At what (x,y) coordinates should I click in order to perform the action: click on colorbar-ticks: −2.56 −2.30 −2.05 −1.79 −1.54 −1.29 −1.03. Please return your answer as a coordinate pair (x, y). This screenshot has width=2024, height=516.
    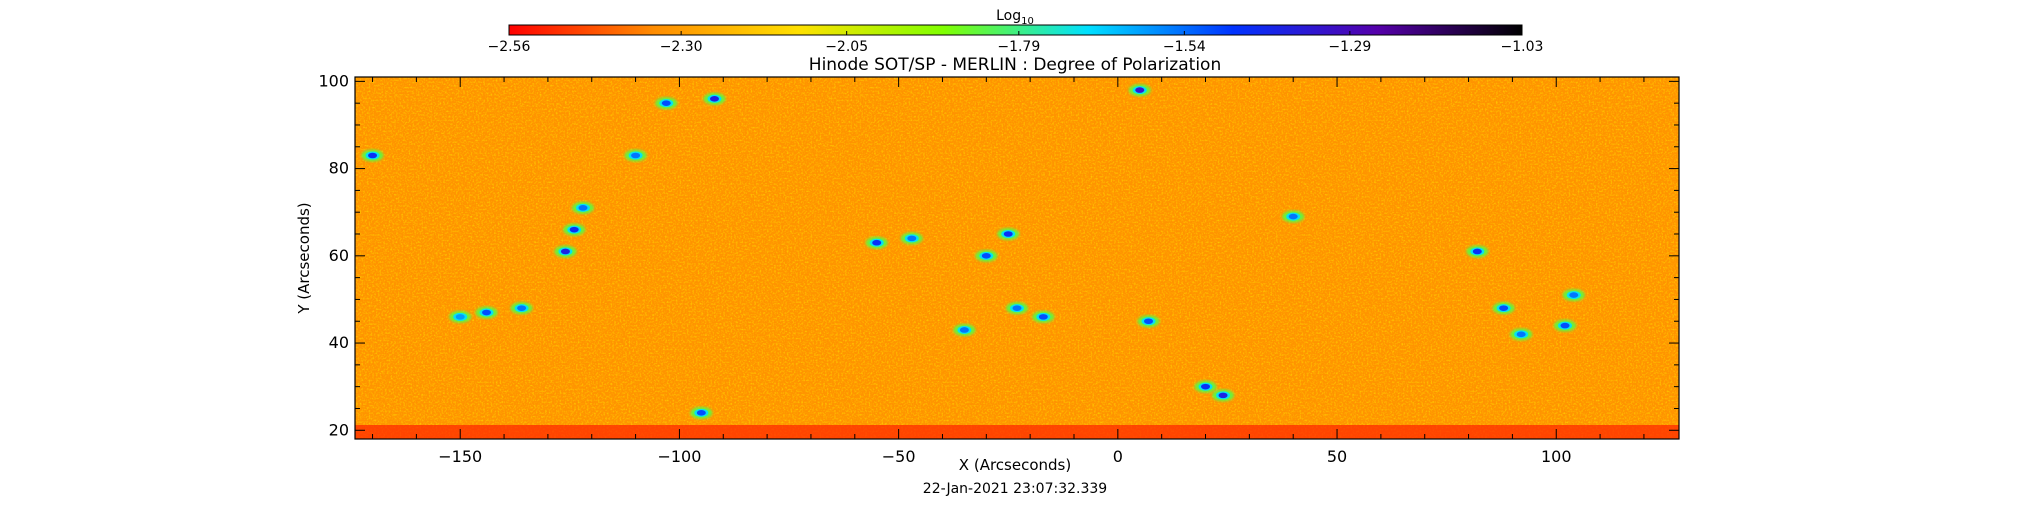
    Looking at the image, I should click on (1016, 43).